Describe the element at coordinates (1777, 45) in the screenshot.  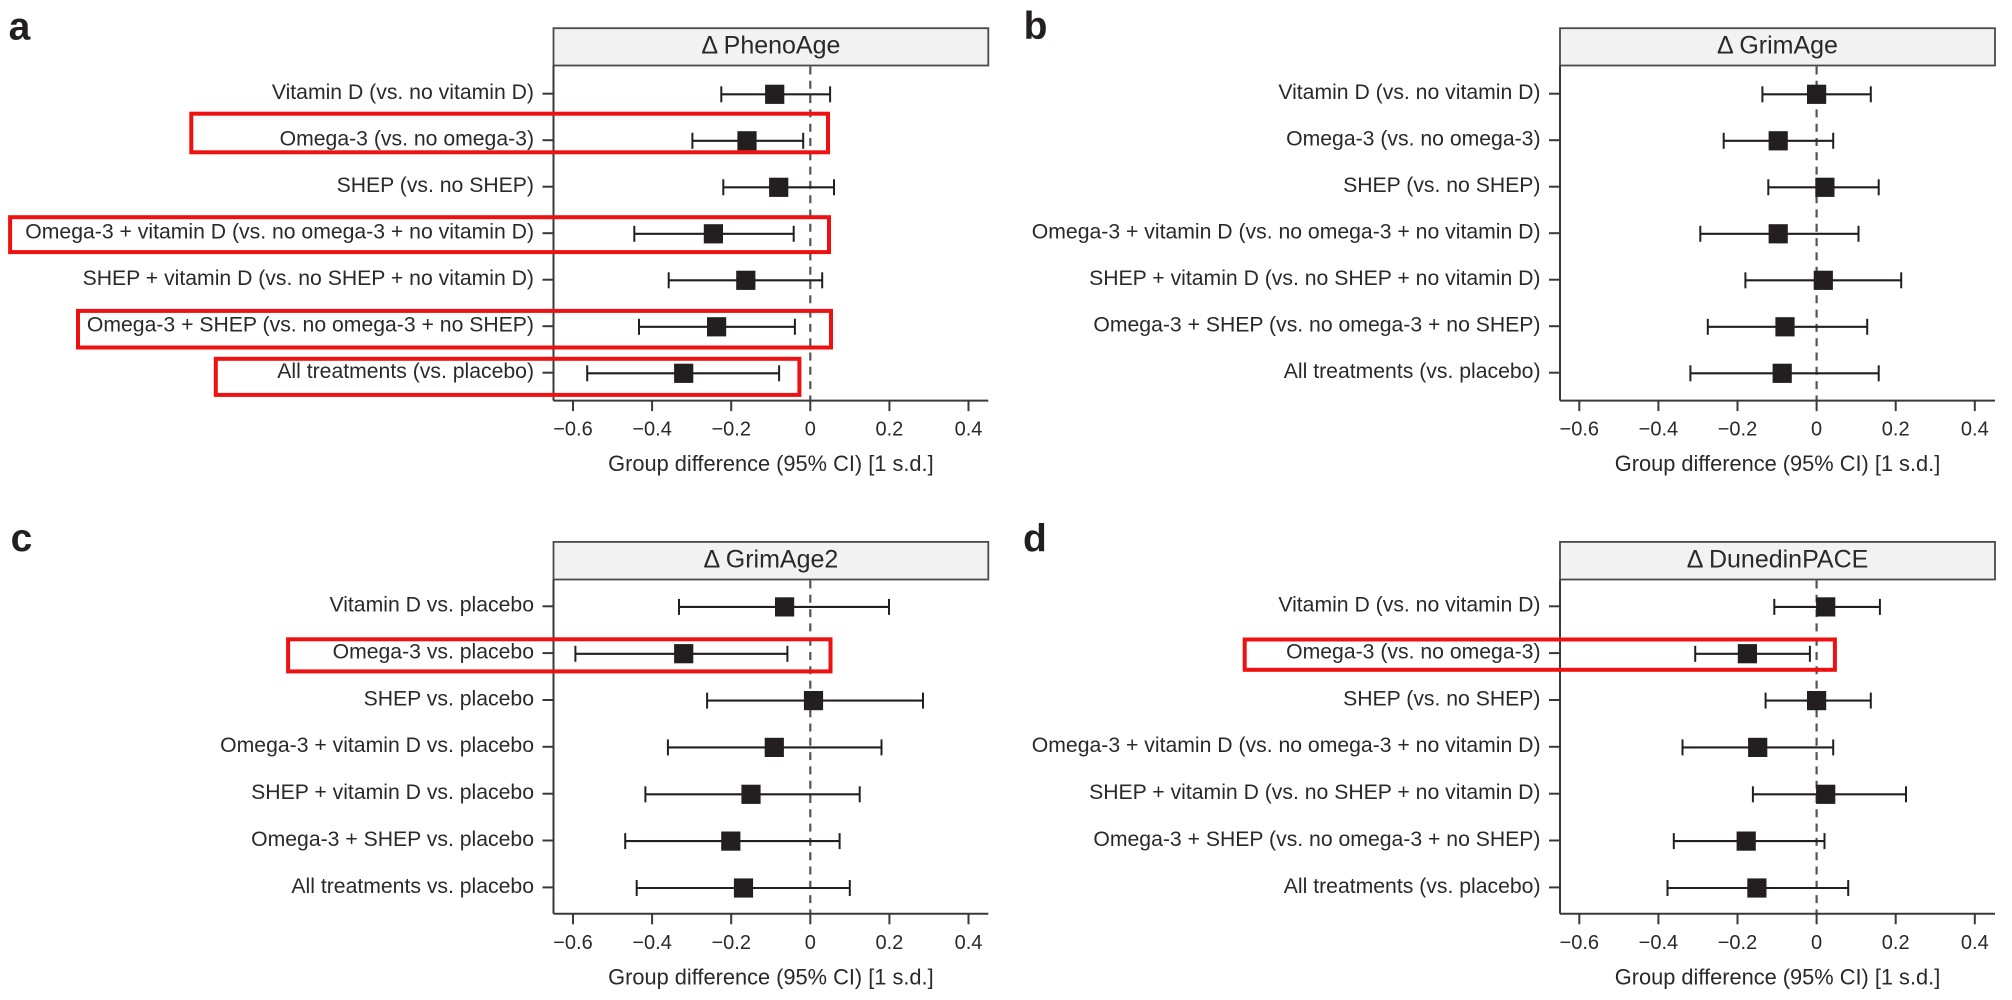
I see `svg-text: Δ GrimAge` at that location.